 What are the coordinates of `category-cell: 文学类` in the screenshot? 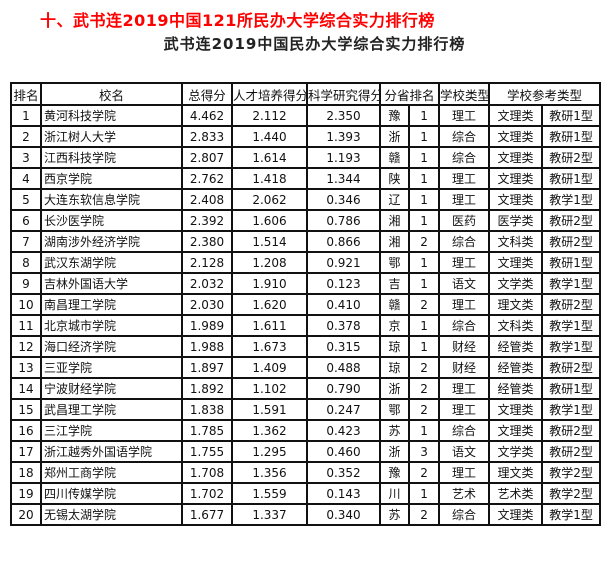 It's located at (516, 283).